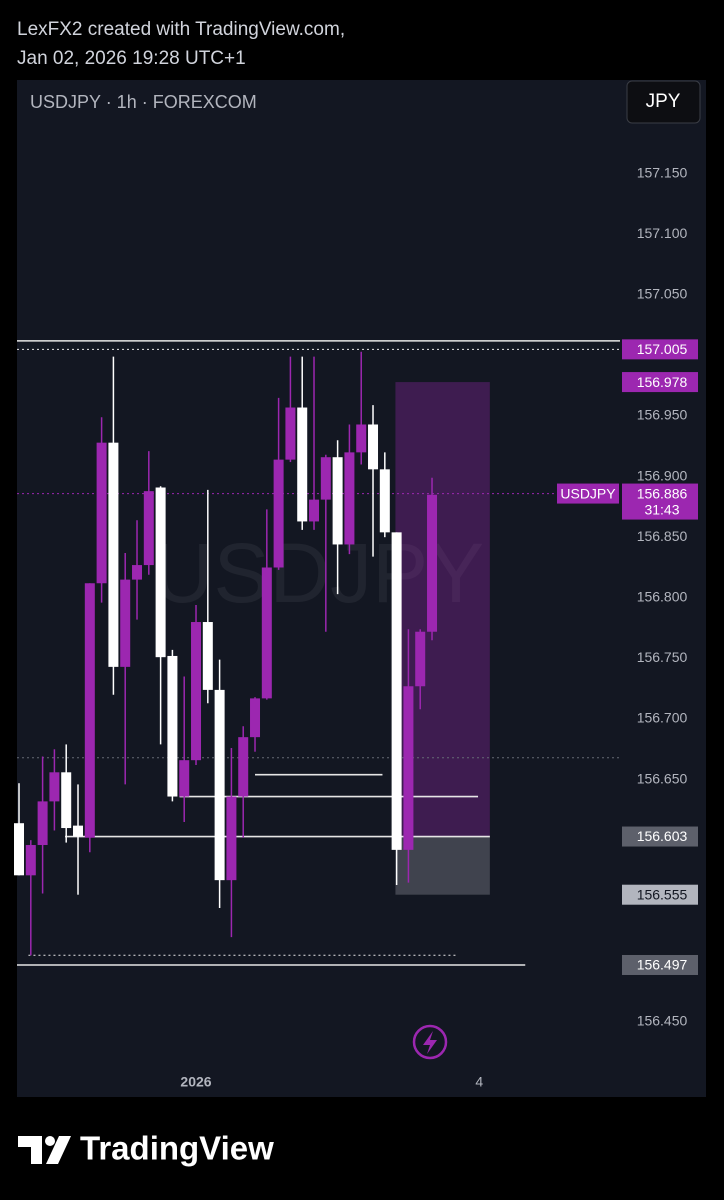  I want to click on lightning, so click(430, 1042).